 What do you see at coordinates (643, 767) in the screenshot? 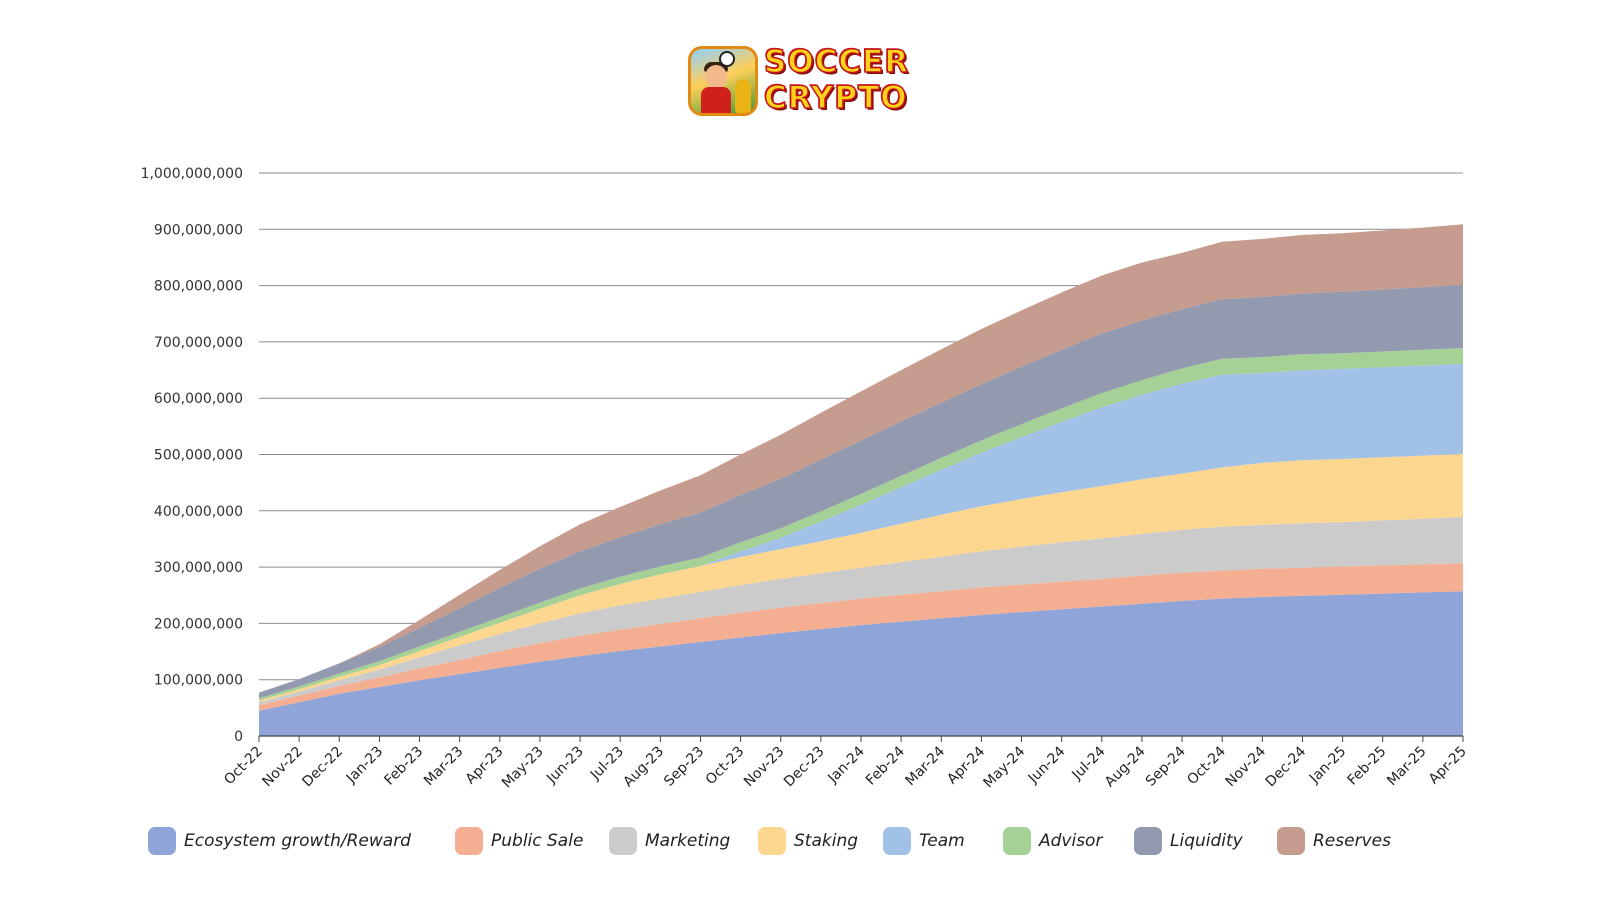
I see `x-tick-label: Aug-23` at bounding box center [643, 767].